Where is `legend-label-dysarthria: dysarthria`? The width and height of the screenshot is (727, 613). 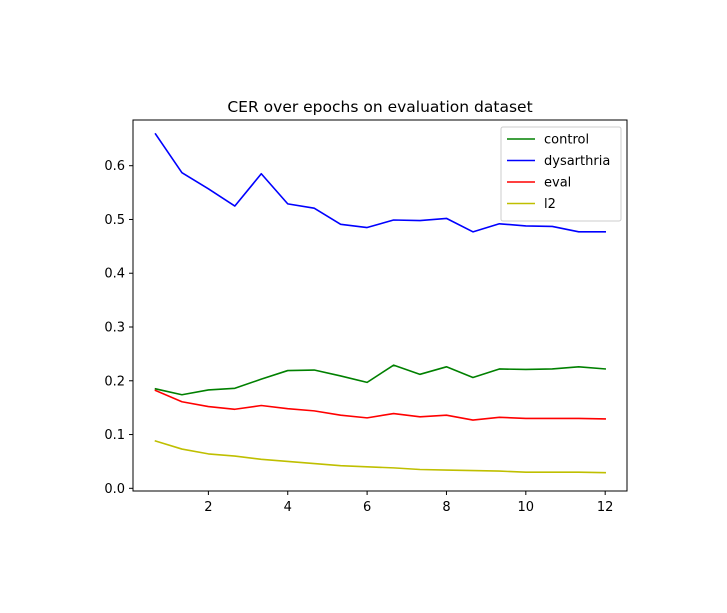
legend-label-dysarthria: dysarthria is located at coordinates (577, 161).